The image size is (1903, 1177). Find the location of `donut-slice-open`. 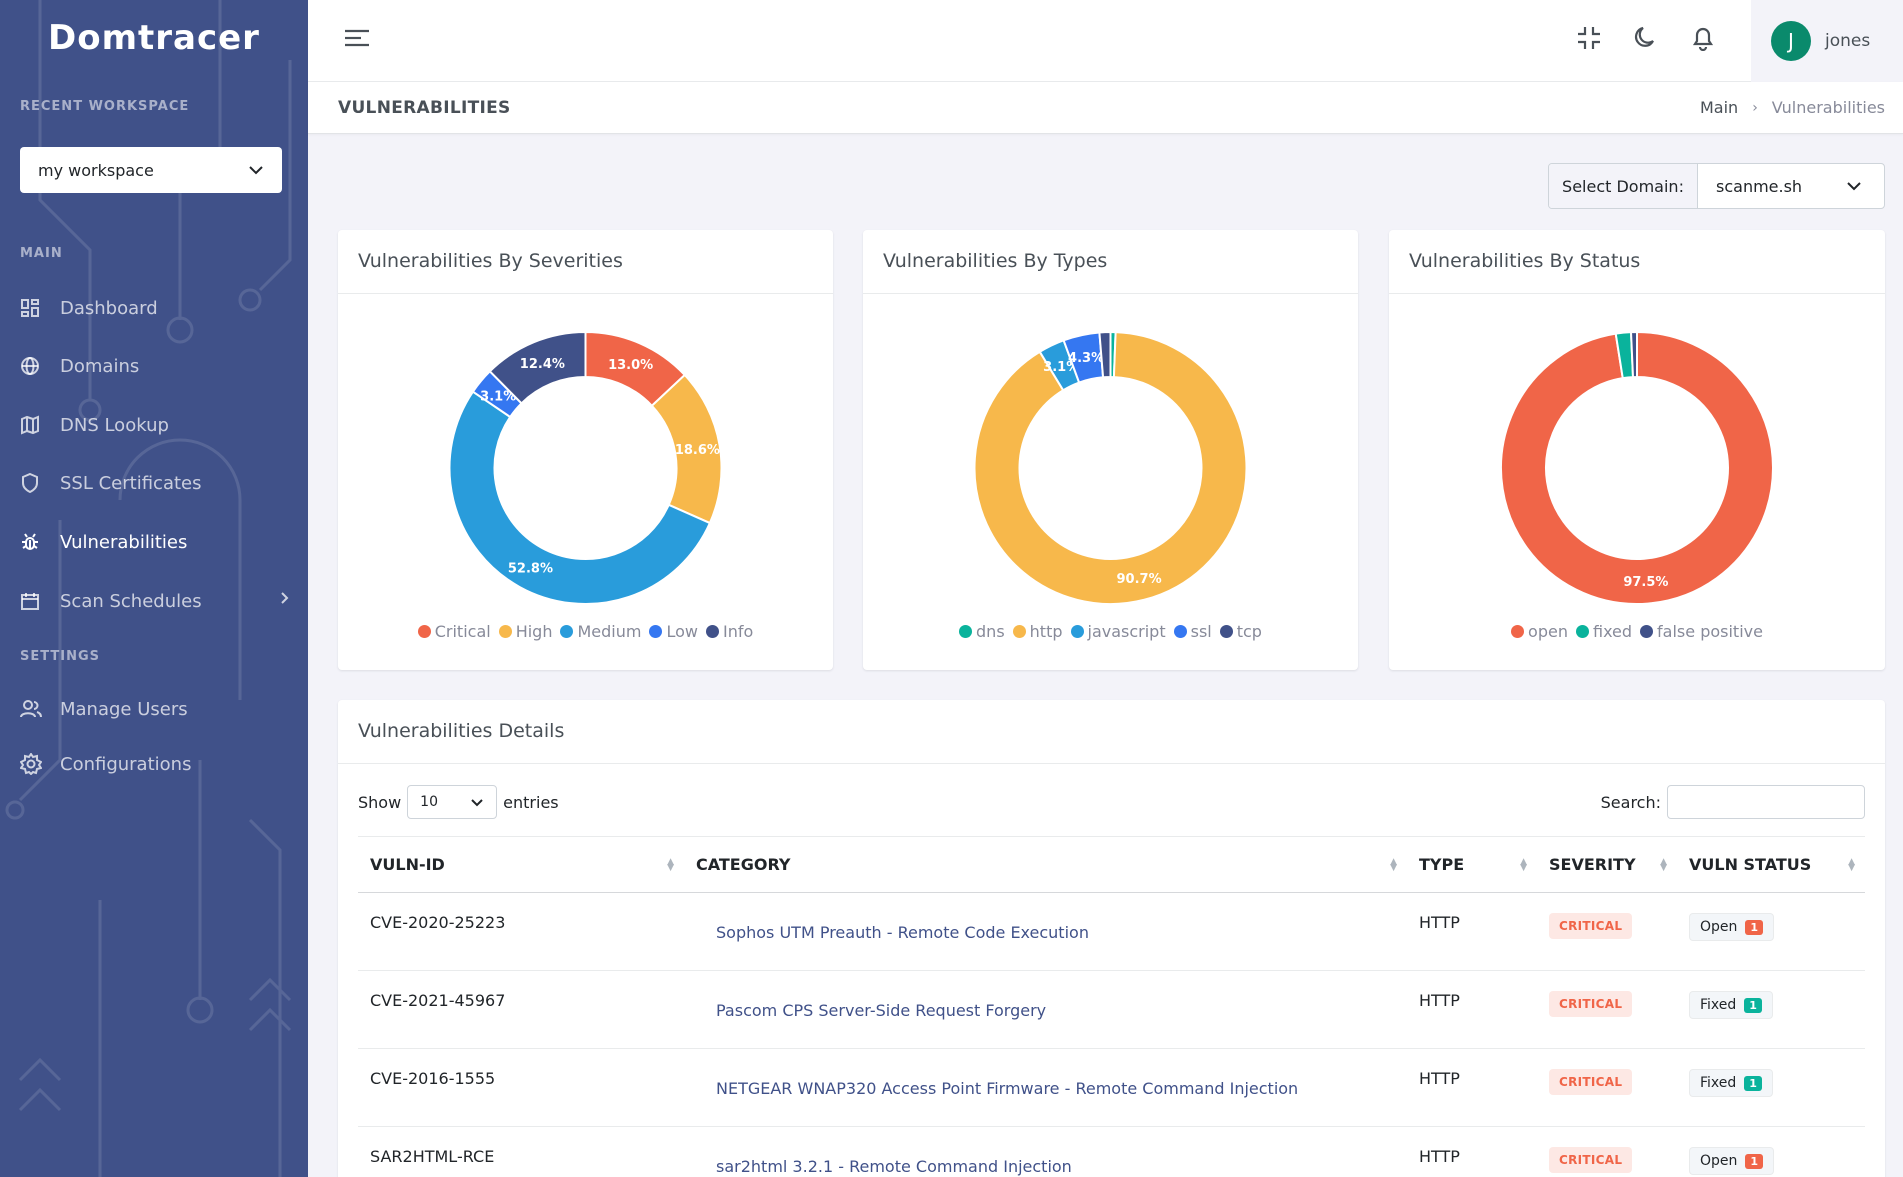

donut-slice-open is located at coordinates (1637, 467).